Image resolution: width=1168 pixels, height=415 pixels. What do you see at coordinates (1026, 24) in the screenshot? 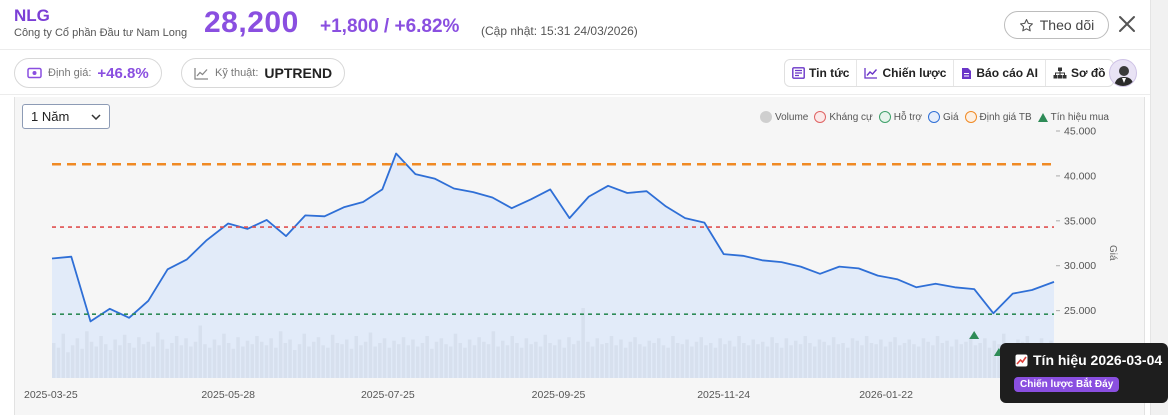
I see `star-icon` at bounding box center [1026, 24].